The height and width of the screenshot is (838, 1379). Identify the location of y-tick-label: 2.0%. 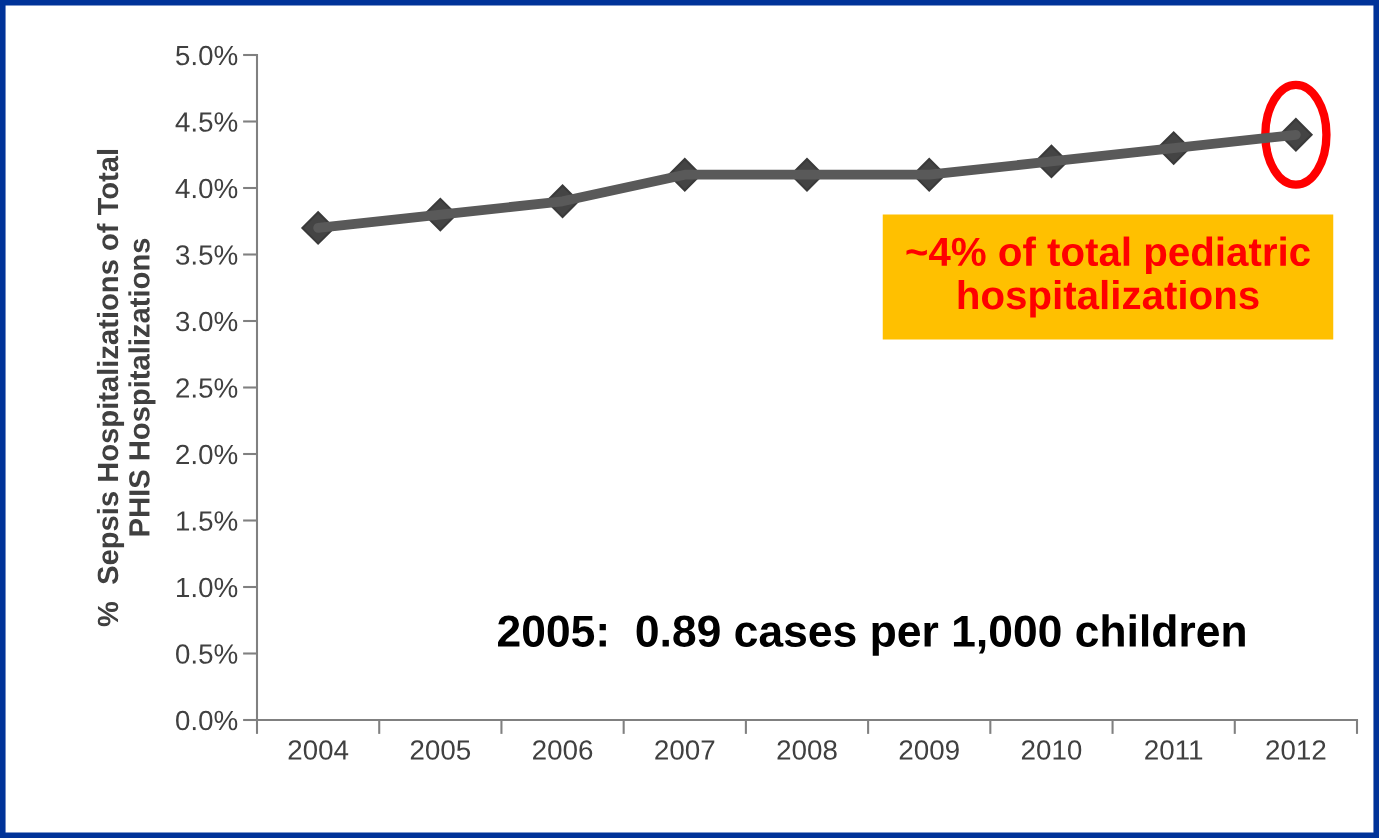
(207, 454).